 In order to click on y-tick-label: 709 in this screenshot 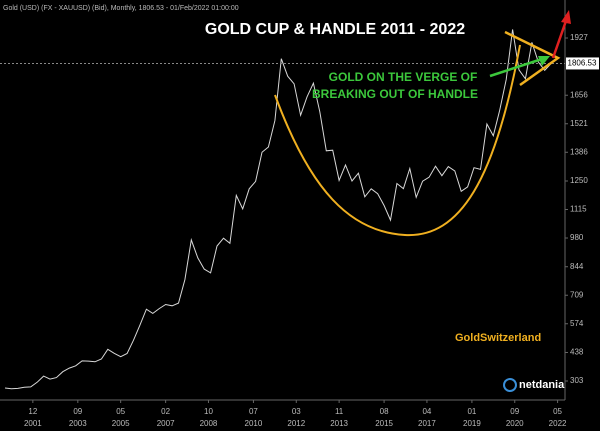, I will do `click(577, 294)`.